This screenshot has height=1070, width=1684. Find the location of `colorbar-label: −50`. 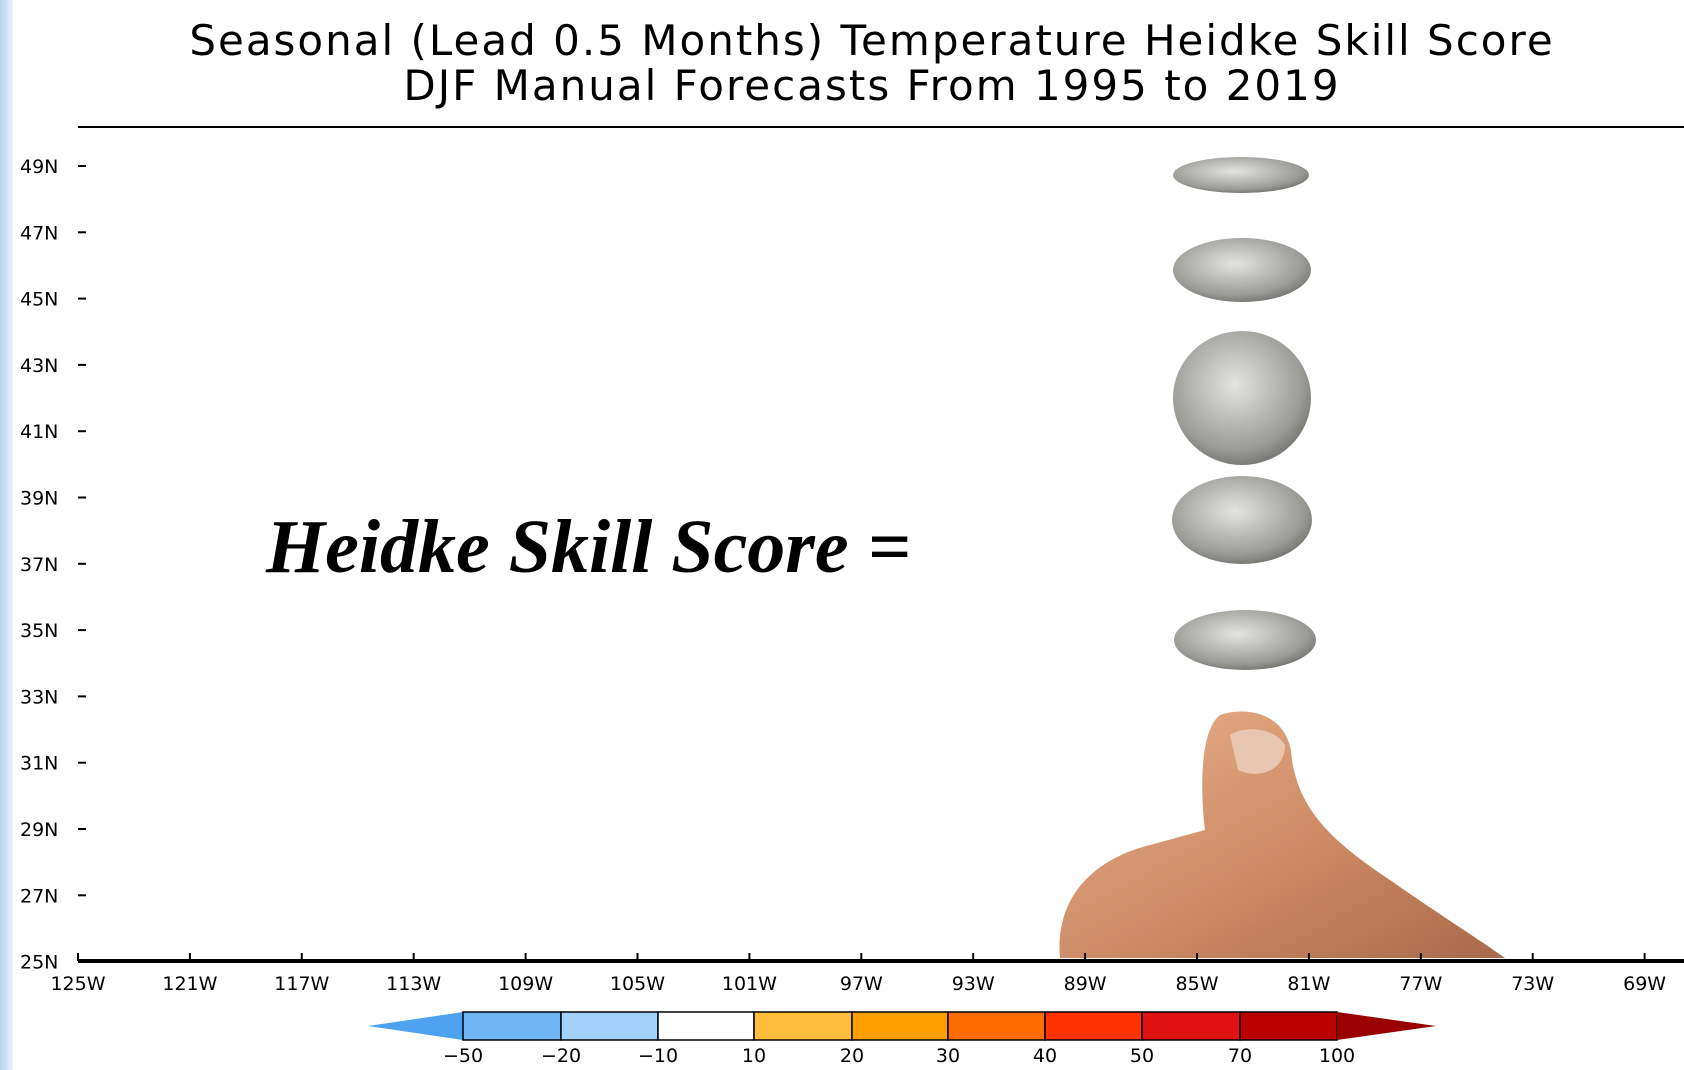

colorbar-label: −50 is located at coordinates (463, 1056).